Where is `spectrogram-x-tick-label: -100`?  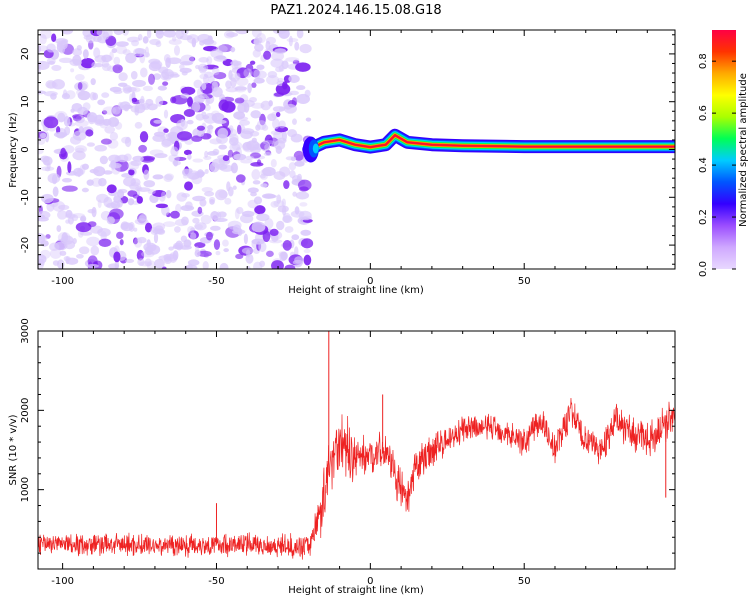
spectrogram-x-tick-label: -100 is located at coordinates (62, 281).